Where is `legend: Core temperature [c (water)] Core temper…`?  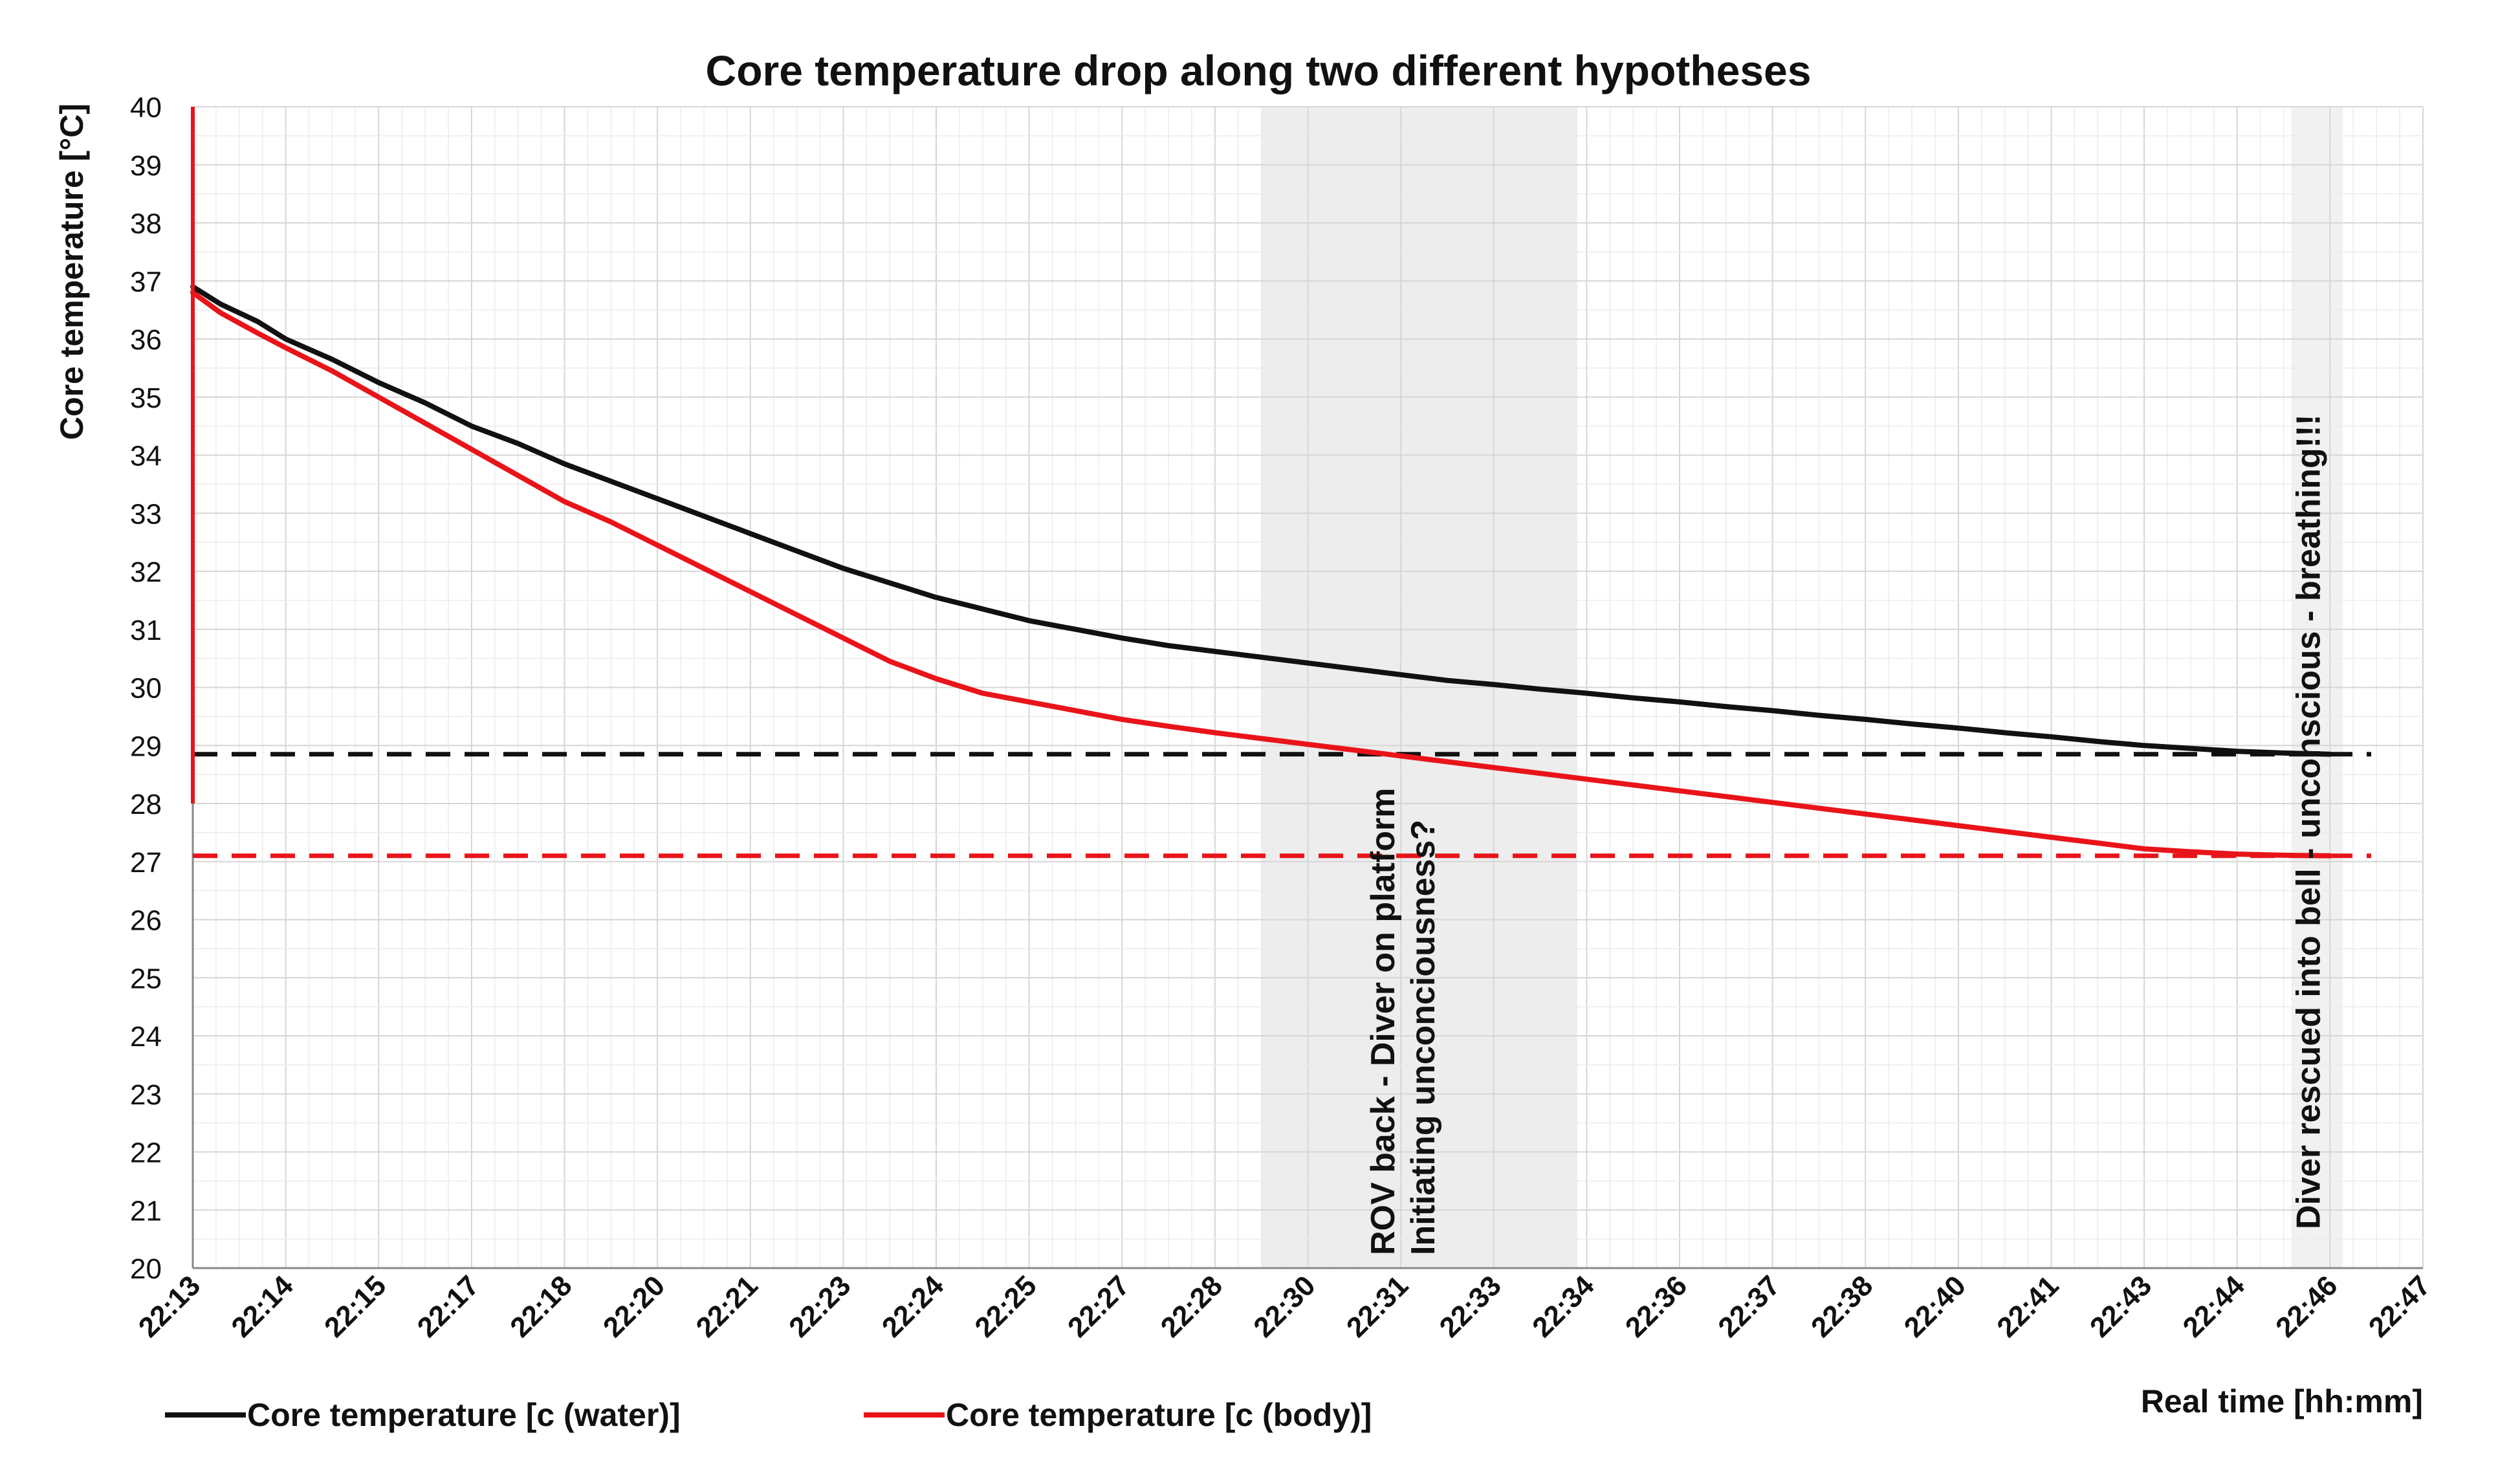 legend: Core temperature [c (water)] Core temper… is located at coordinates (769, 1415).